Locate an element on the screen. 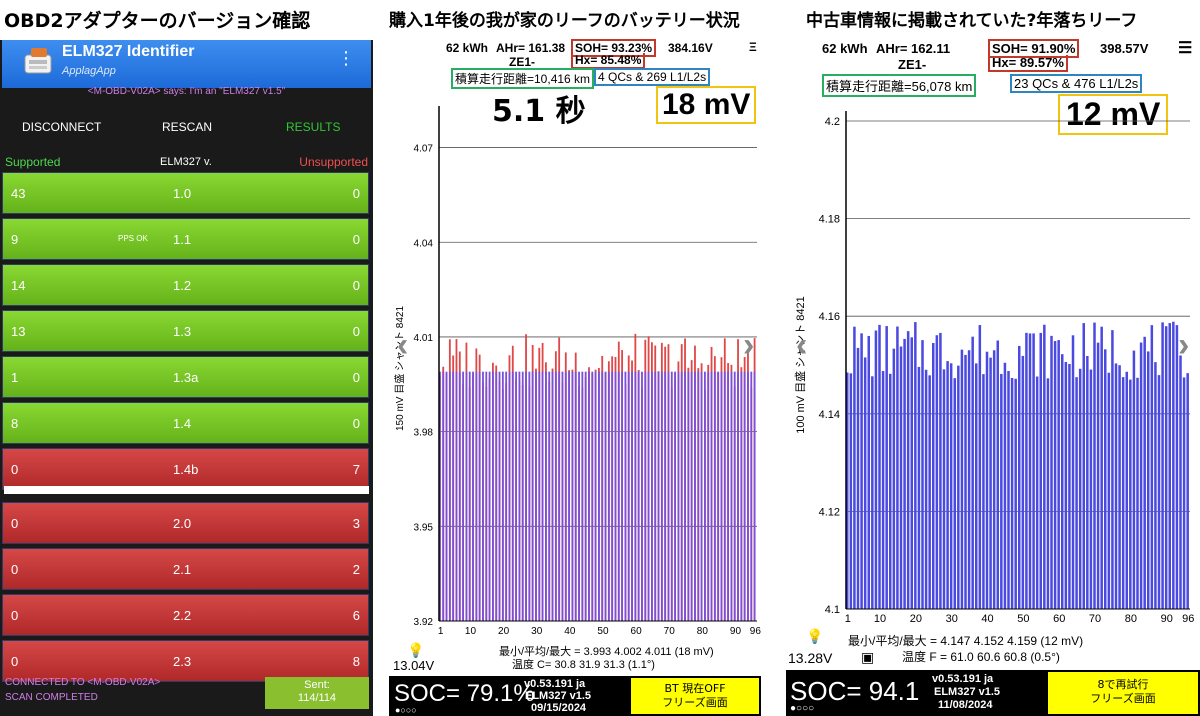 The height and width of the screenshot is (716, 1200). sent-label: Sent: is located at coordinates (317, 685).